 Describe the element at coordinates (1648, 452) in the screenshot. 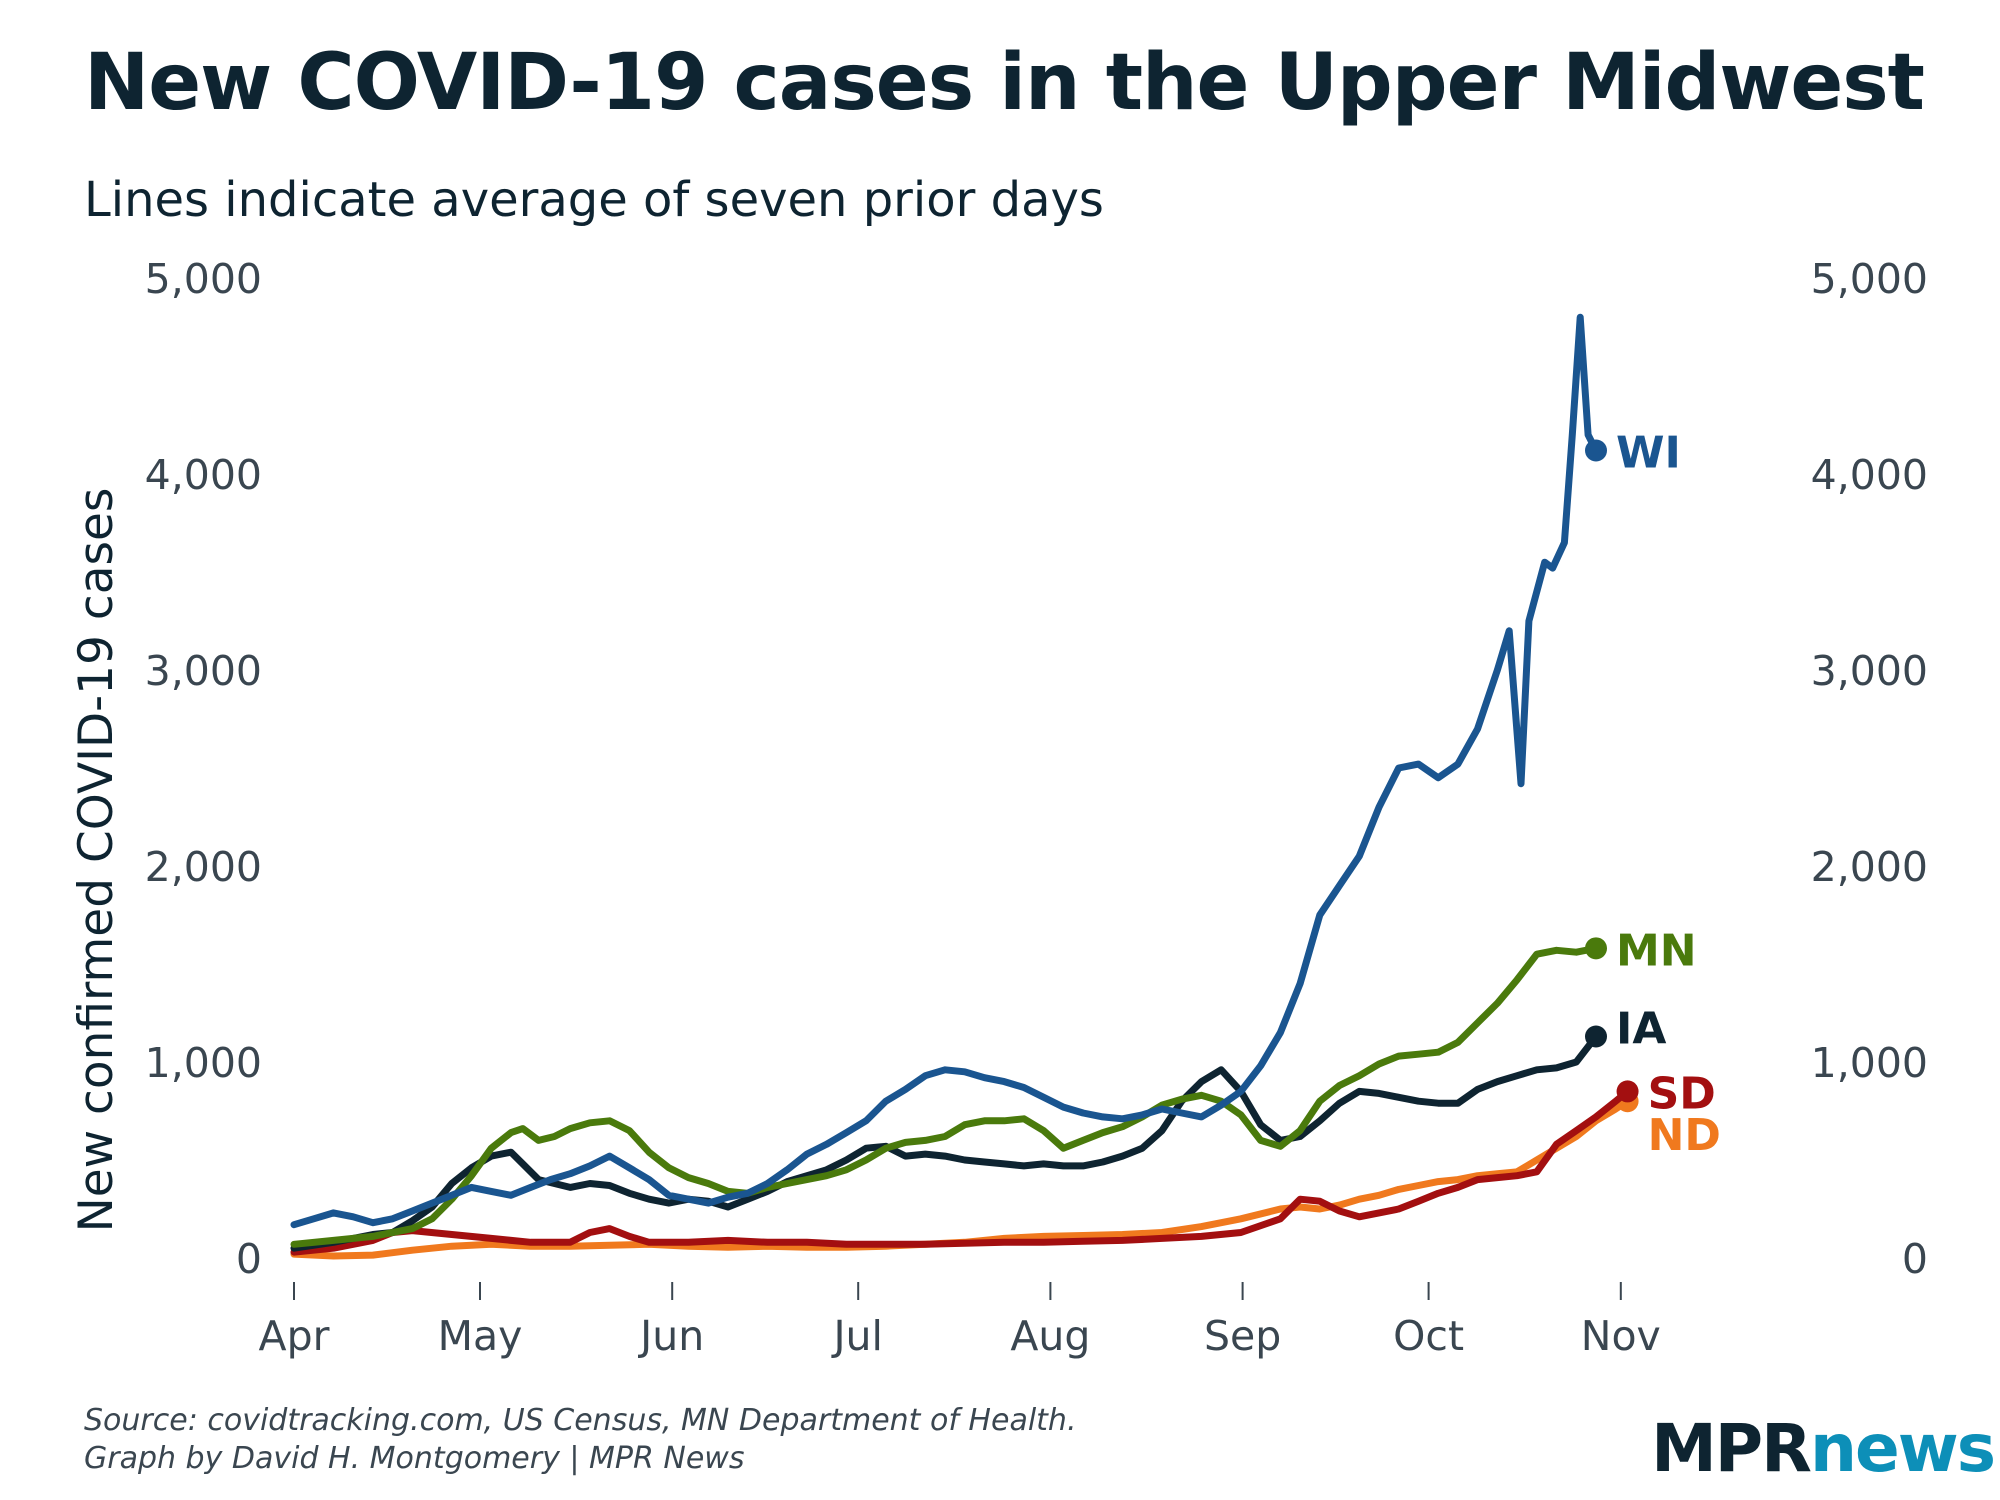

I see `series-label-wi: WI` at that location.